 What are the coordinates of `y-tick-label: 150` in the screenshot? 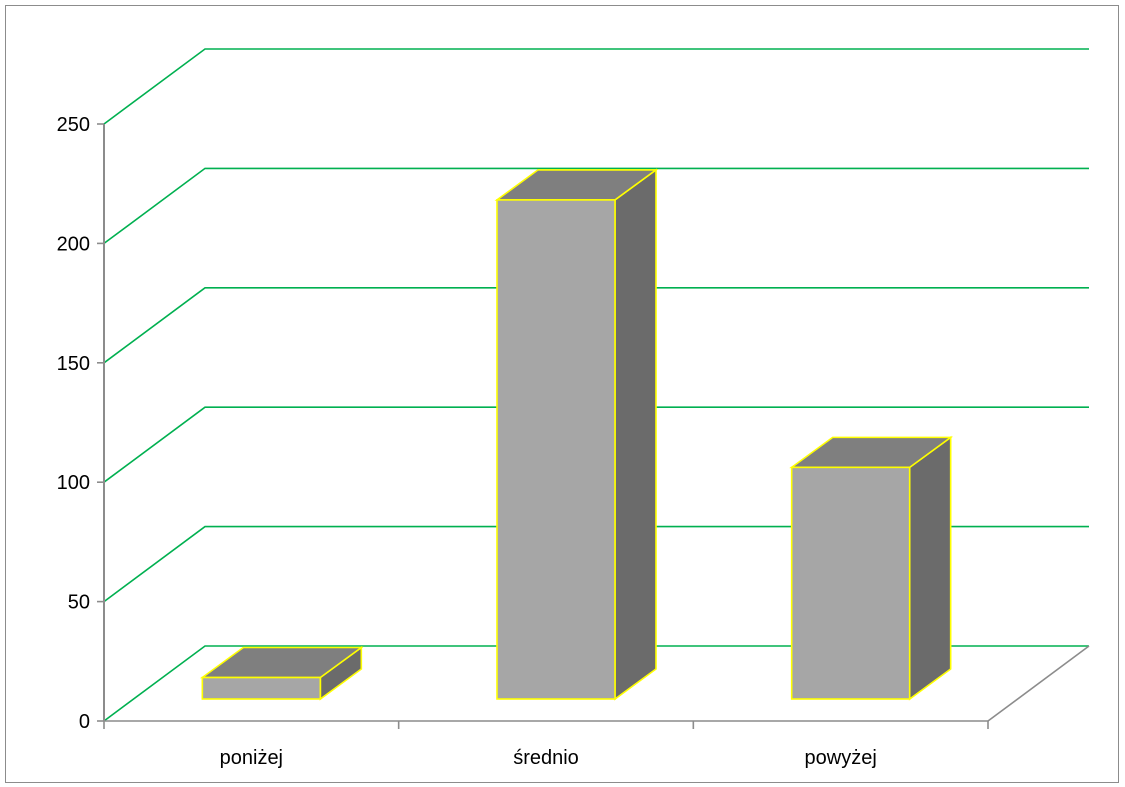 It's located at (73, 364).